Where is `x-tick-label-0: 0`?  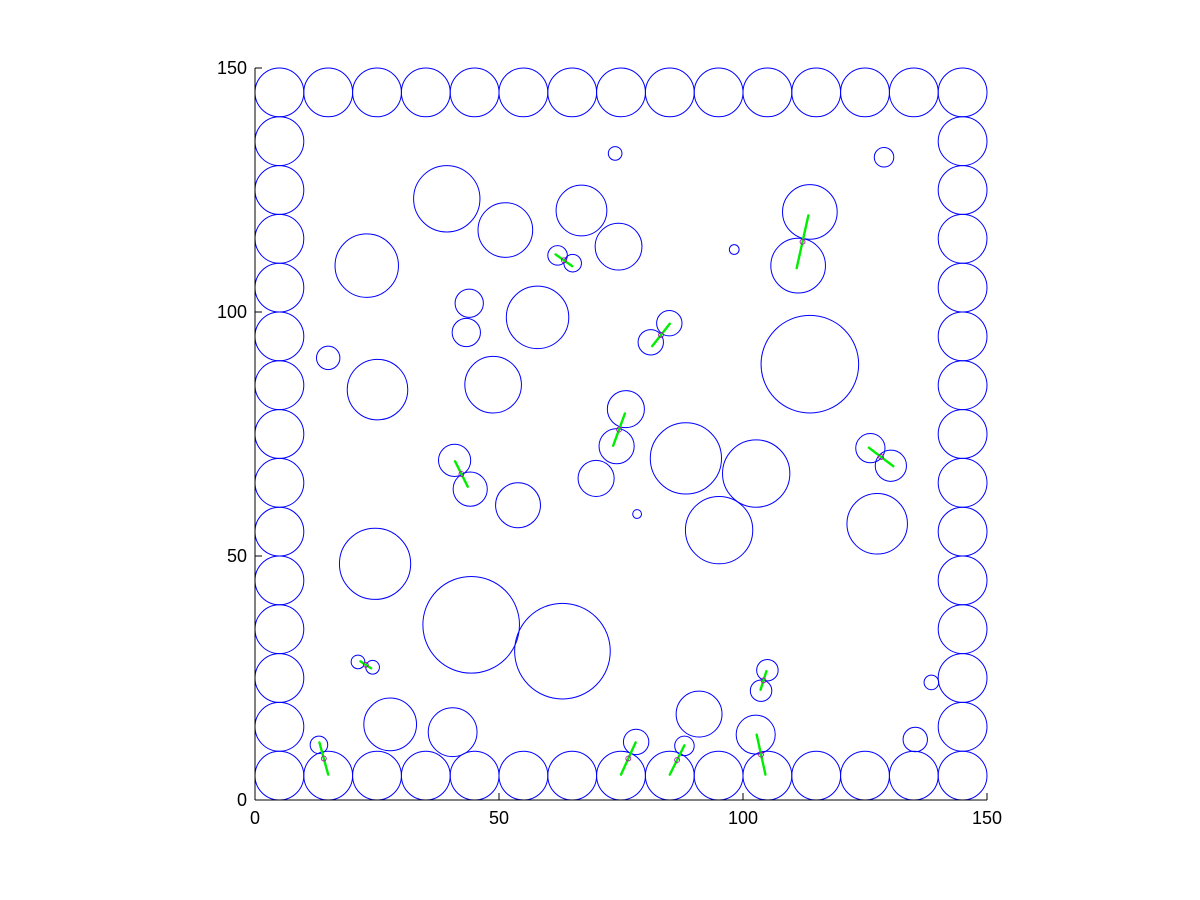 x-tick-label-0: 0 is located at coordinates (255, 818).